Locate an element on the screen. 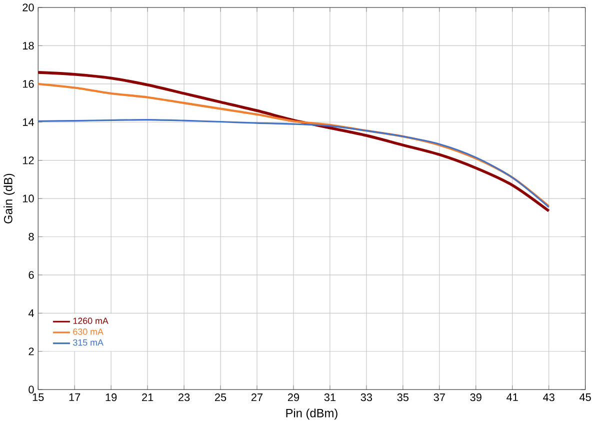 The image size is (595, 423). x-tick-label: 41 is located at coordinates (512, 397).